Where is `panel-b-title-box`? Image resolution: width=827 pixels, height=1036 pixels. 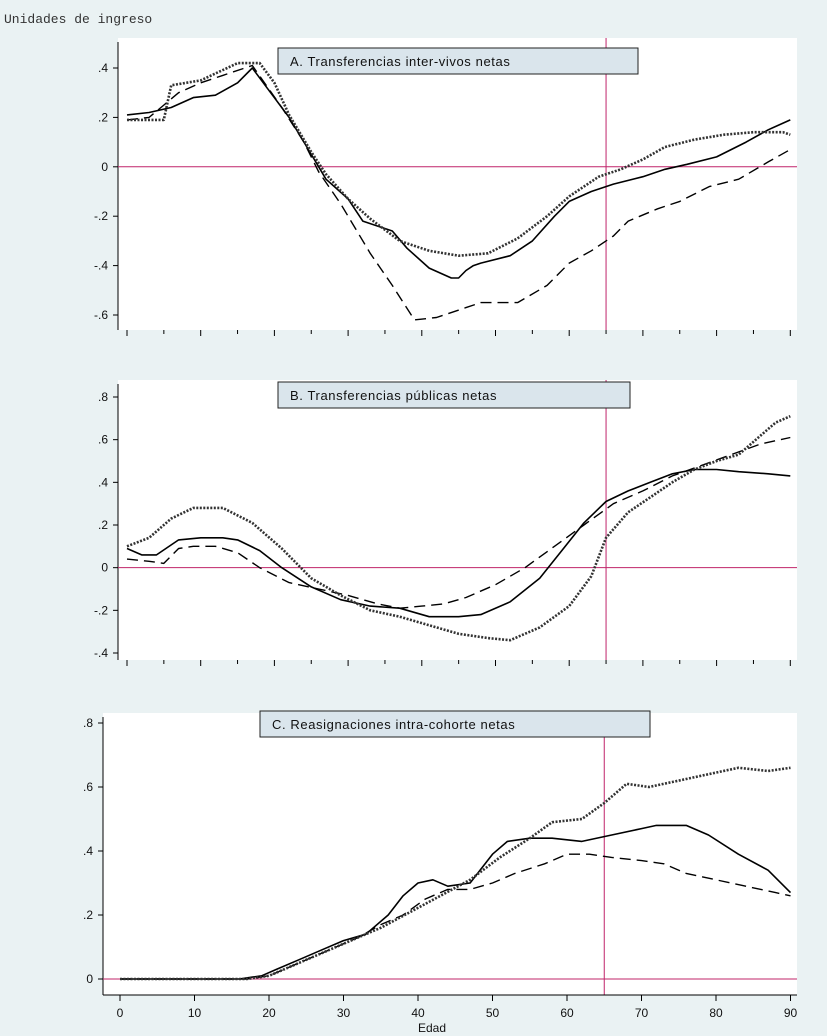 panel-b-title-box is located at coordinates (454, 395).